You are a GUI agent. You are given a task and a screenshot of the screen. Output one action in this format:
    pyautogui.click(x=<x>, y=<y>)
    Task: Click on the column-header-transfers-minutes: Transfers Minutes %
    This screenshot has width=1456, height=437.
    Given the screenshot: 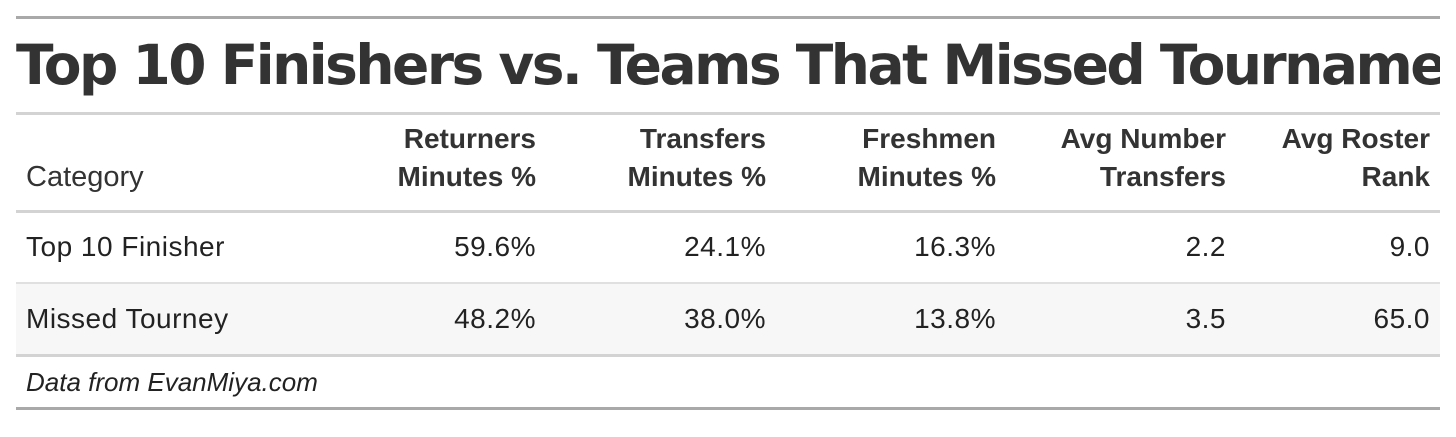 What is the action you would take?
    pyautogui.click(x=661, y=164)
    